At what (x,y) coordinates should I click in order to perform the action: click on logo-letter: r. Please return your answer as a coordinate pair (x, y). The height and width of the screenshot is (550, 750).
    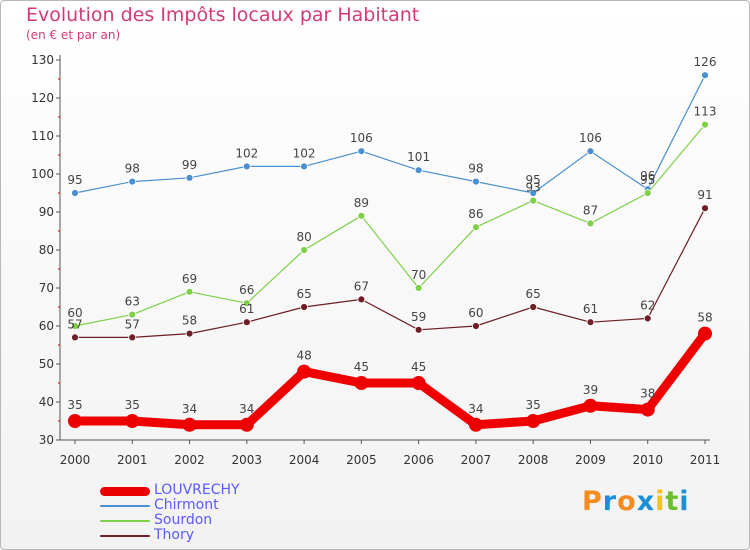
    Looking at the image, I should click on (610, 501).